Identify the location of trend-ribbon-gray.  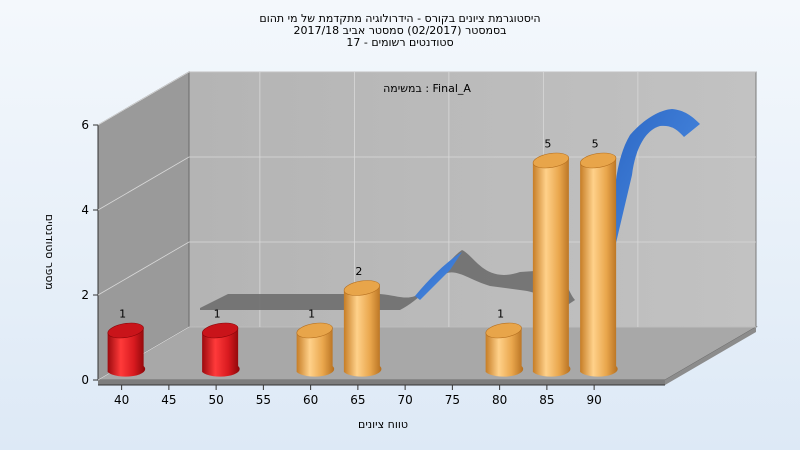
(387, 280).